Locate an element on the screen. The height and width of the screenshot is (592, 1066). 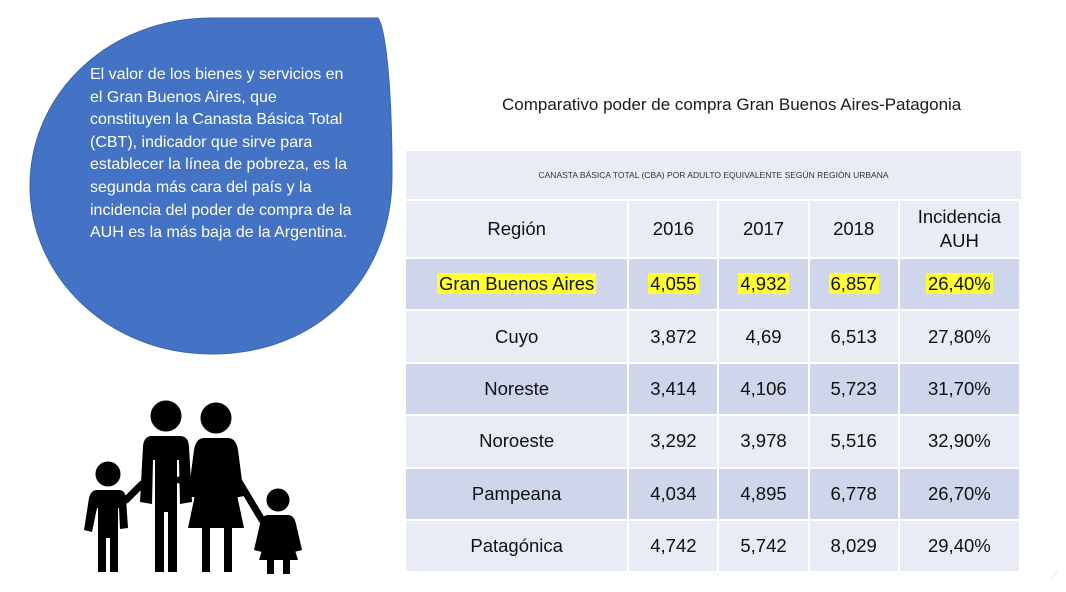
cell-2016: 4,742 is located at coordinates (674, 546).